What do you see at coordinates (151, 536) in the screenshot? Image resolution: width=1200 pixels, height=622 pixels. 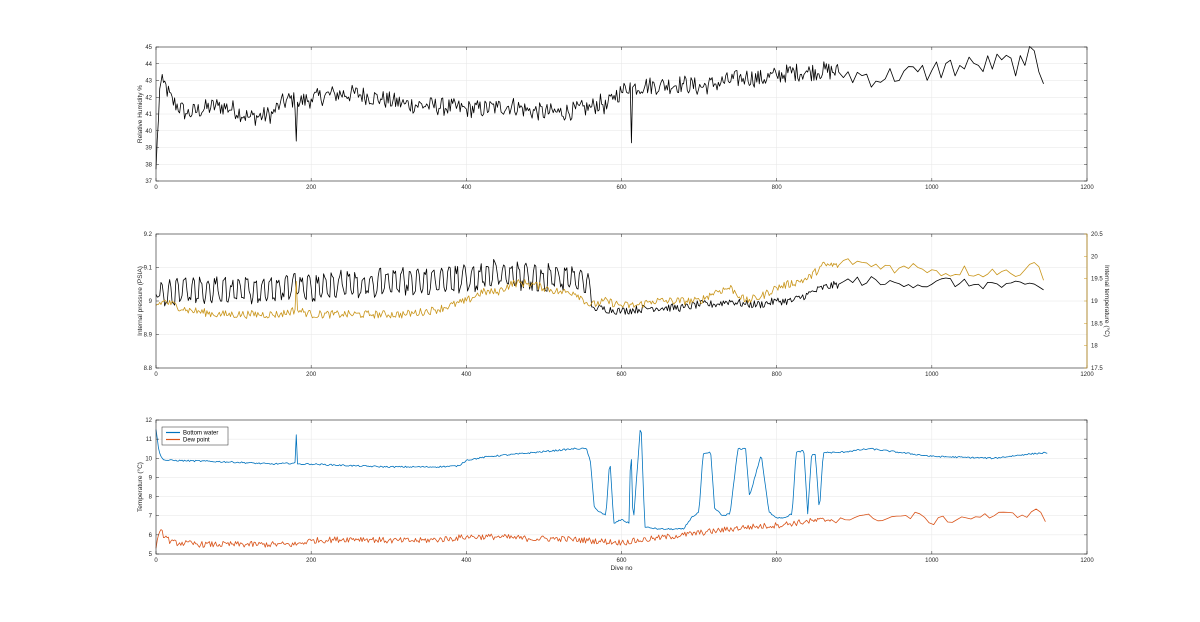 I see `y-tick-label: 6` at bounding box center [151, 536].